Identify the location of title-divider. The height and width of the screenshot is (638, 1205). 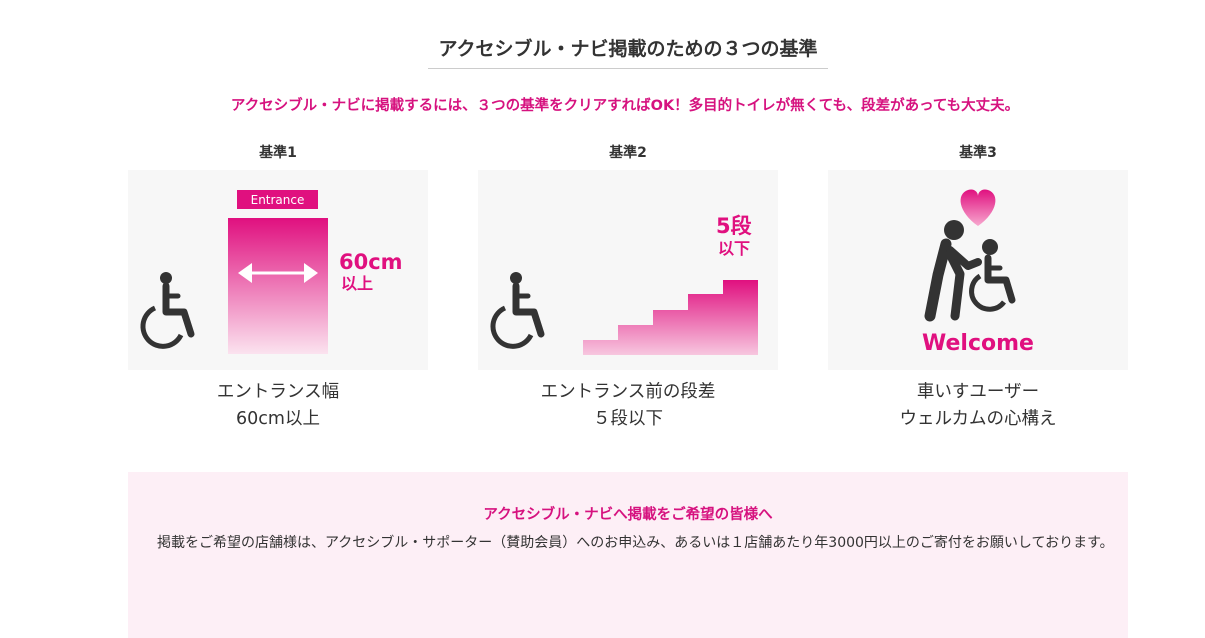
(628, 68).